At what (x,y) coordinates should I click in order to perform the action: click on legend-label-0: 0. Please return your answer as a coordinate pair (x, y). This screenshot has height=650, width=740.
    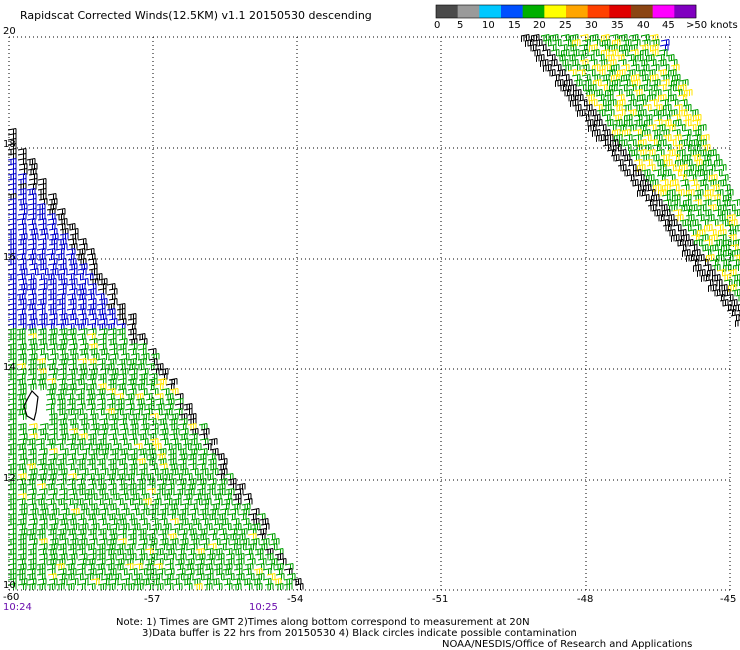
    Looking at the image, I should click on (437, 25).